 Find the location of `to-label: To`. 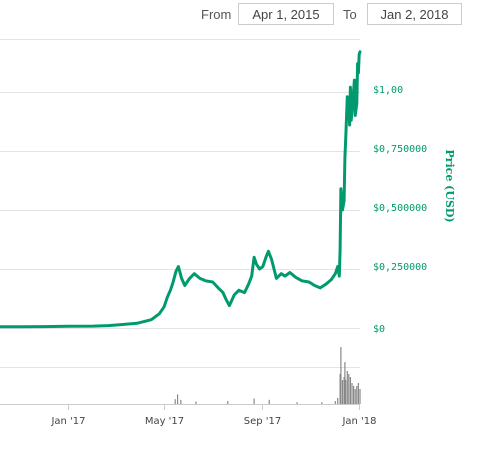

to-label: To is located at coordinates (350, 14).